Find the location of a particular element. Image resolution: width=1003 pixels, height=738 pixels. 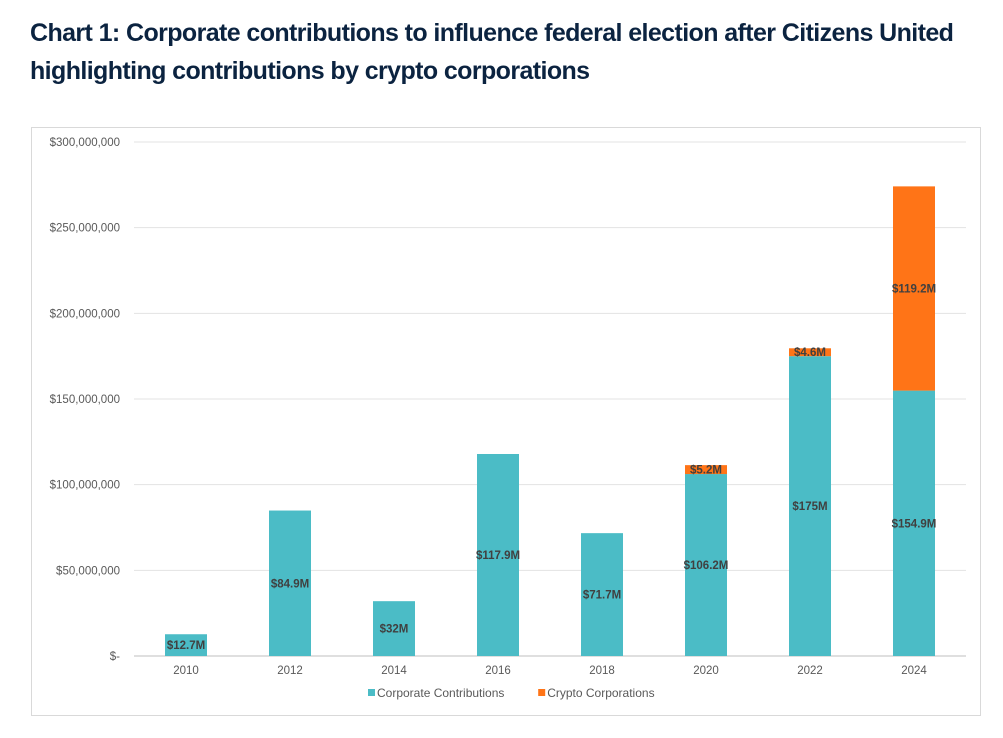

data-label: $32M is located at coordinates (394, 630).